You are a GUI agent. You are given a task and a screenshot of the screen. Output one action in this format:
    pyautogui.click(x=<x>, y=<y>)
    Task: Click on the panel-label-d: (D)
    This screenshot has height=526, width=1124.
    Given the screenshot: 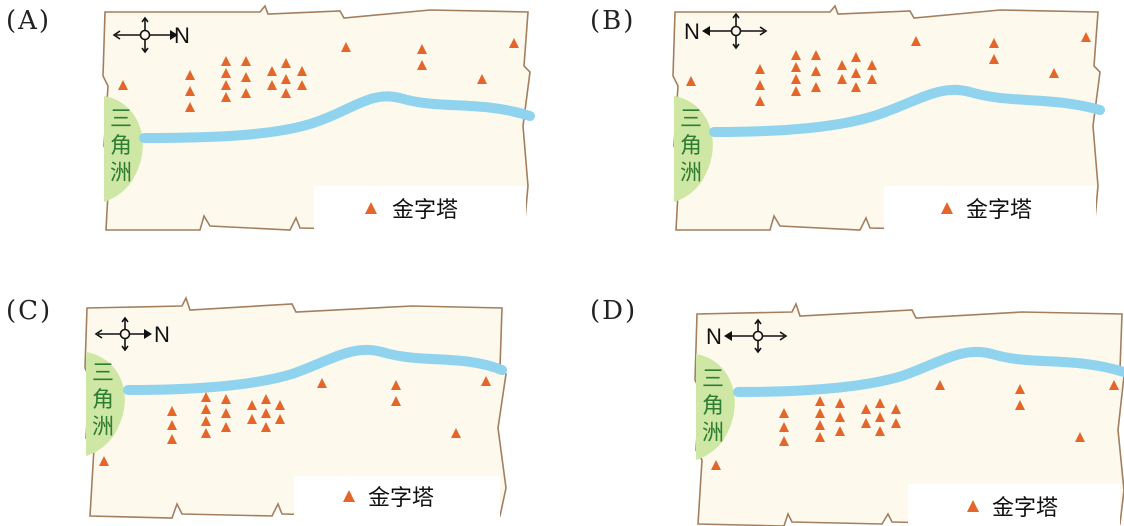 What is the action you would take?
    pyautogui.click(x=614, y=311)
    